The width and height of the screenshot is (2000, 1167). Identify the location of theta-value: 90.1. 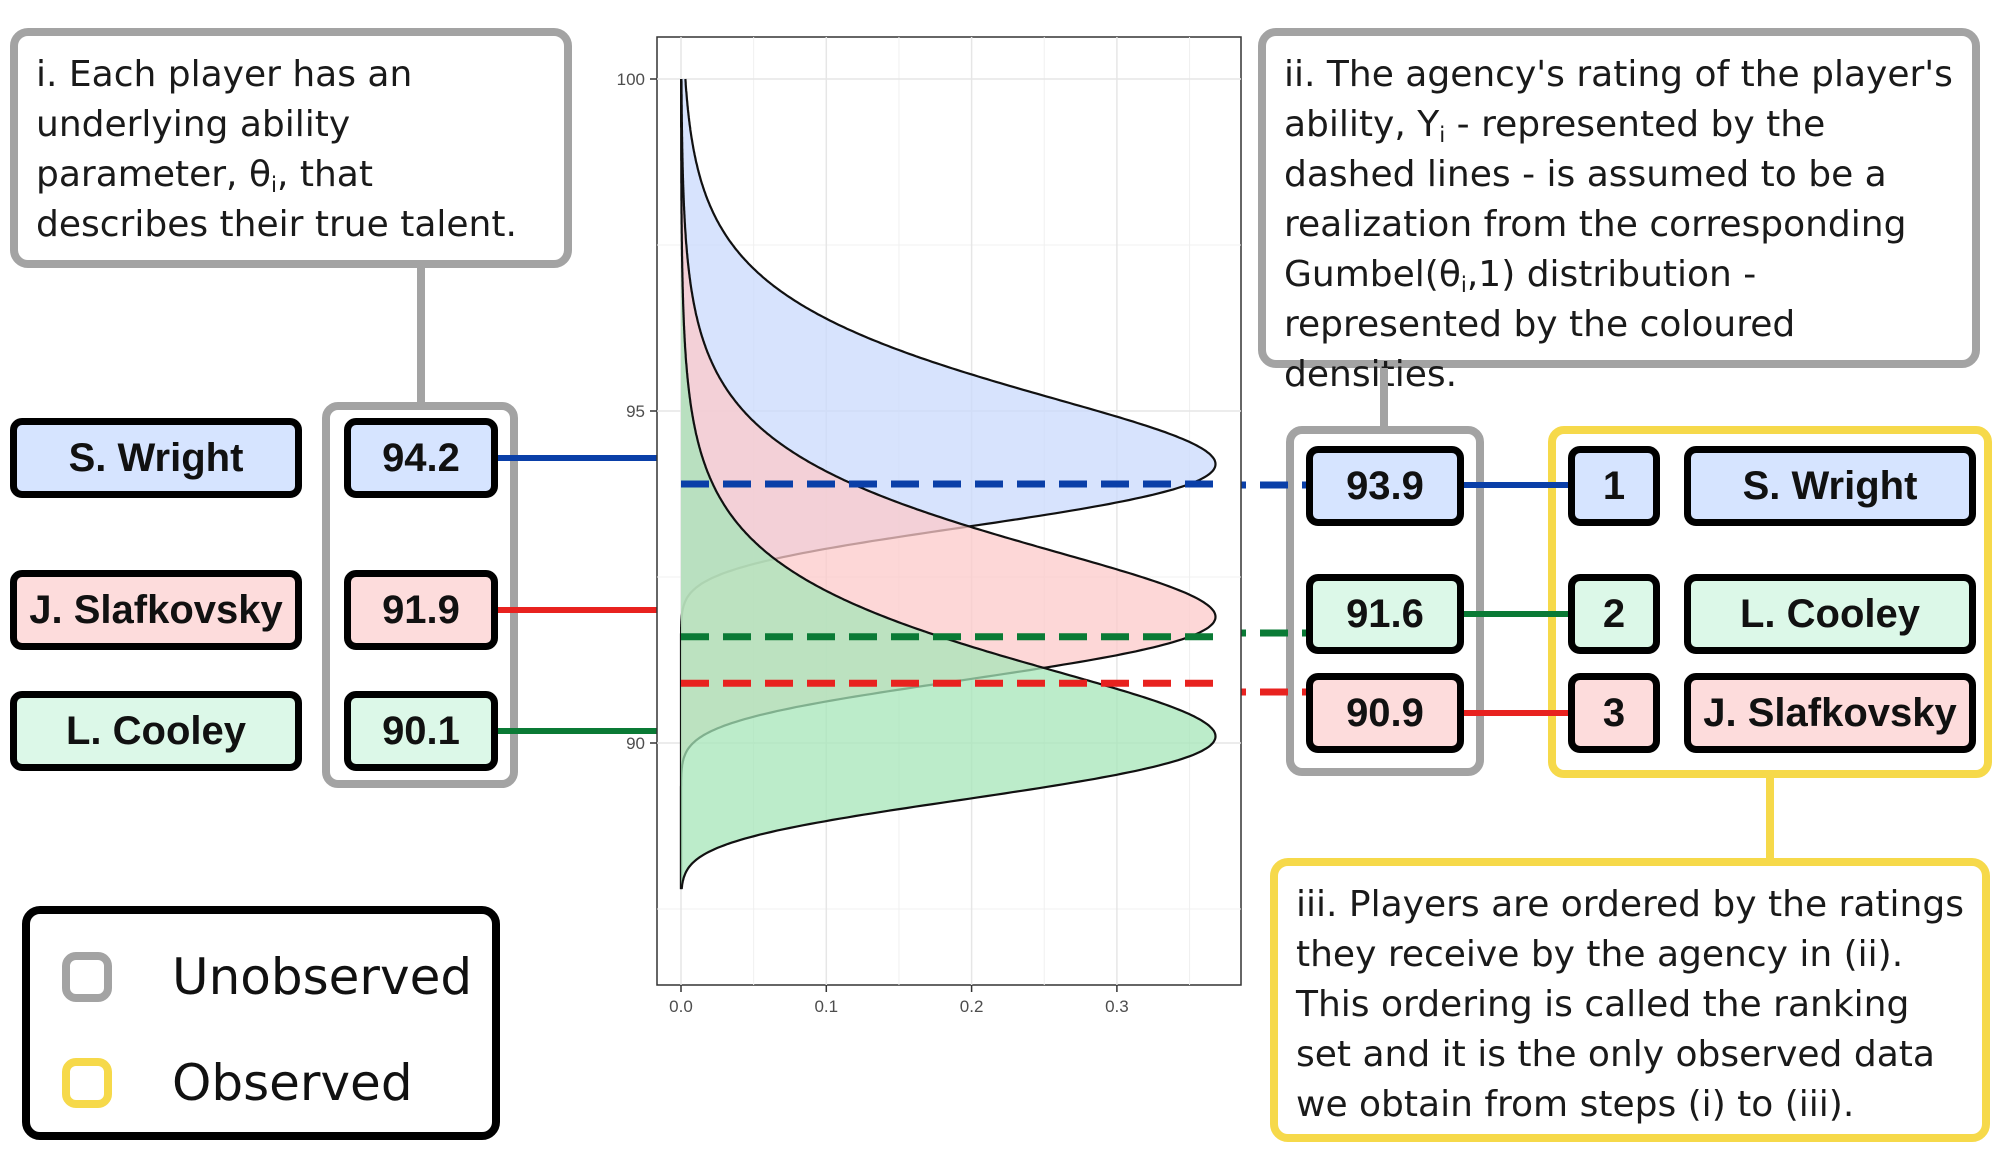
(421, 731).